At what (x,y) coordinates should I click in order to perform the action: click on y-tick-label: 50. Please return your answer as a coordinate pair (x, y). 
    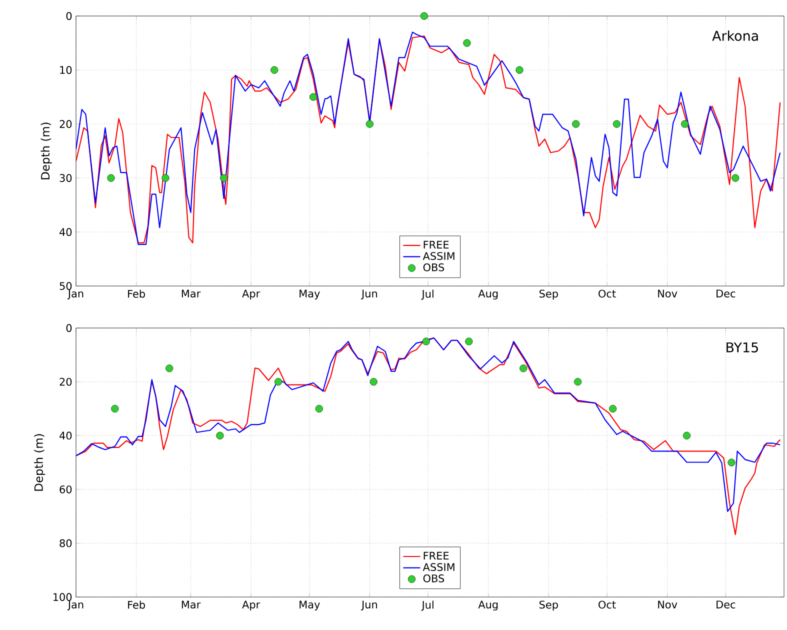
    Looking at the image, I should click on (66, 286).